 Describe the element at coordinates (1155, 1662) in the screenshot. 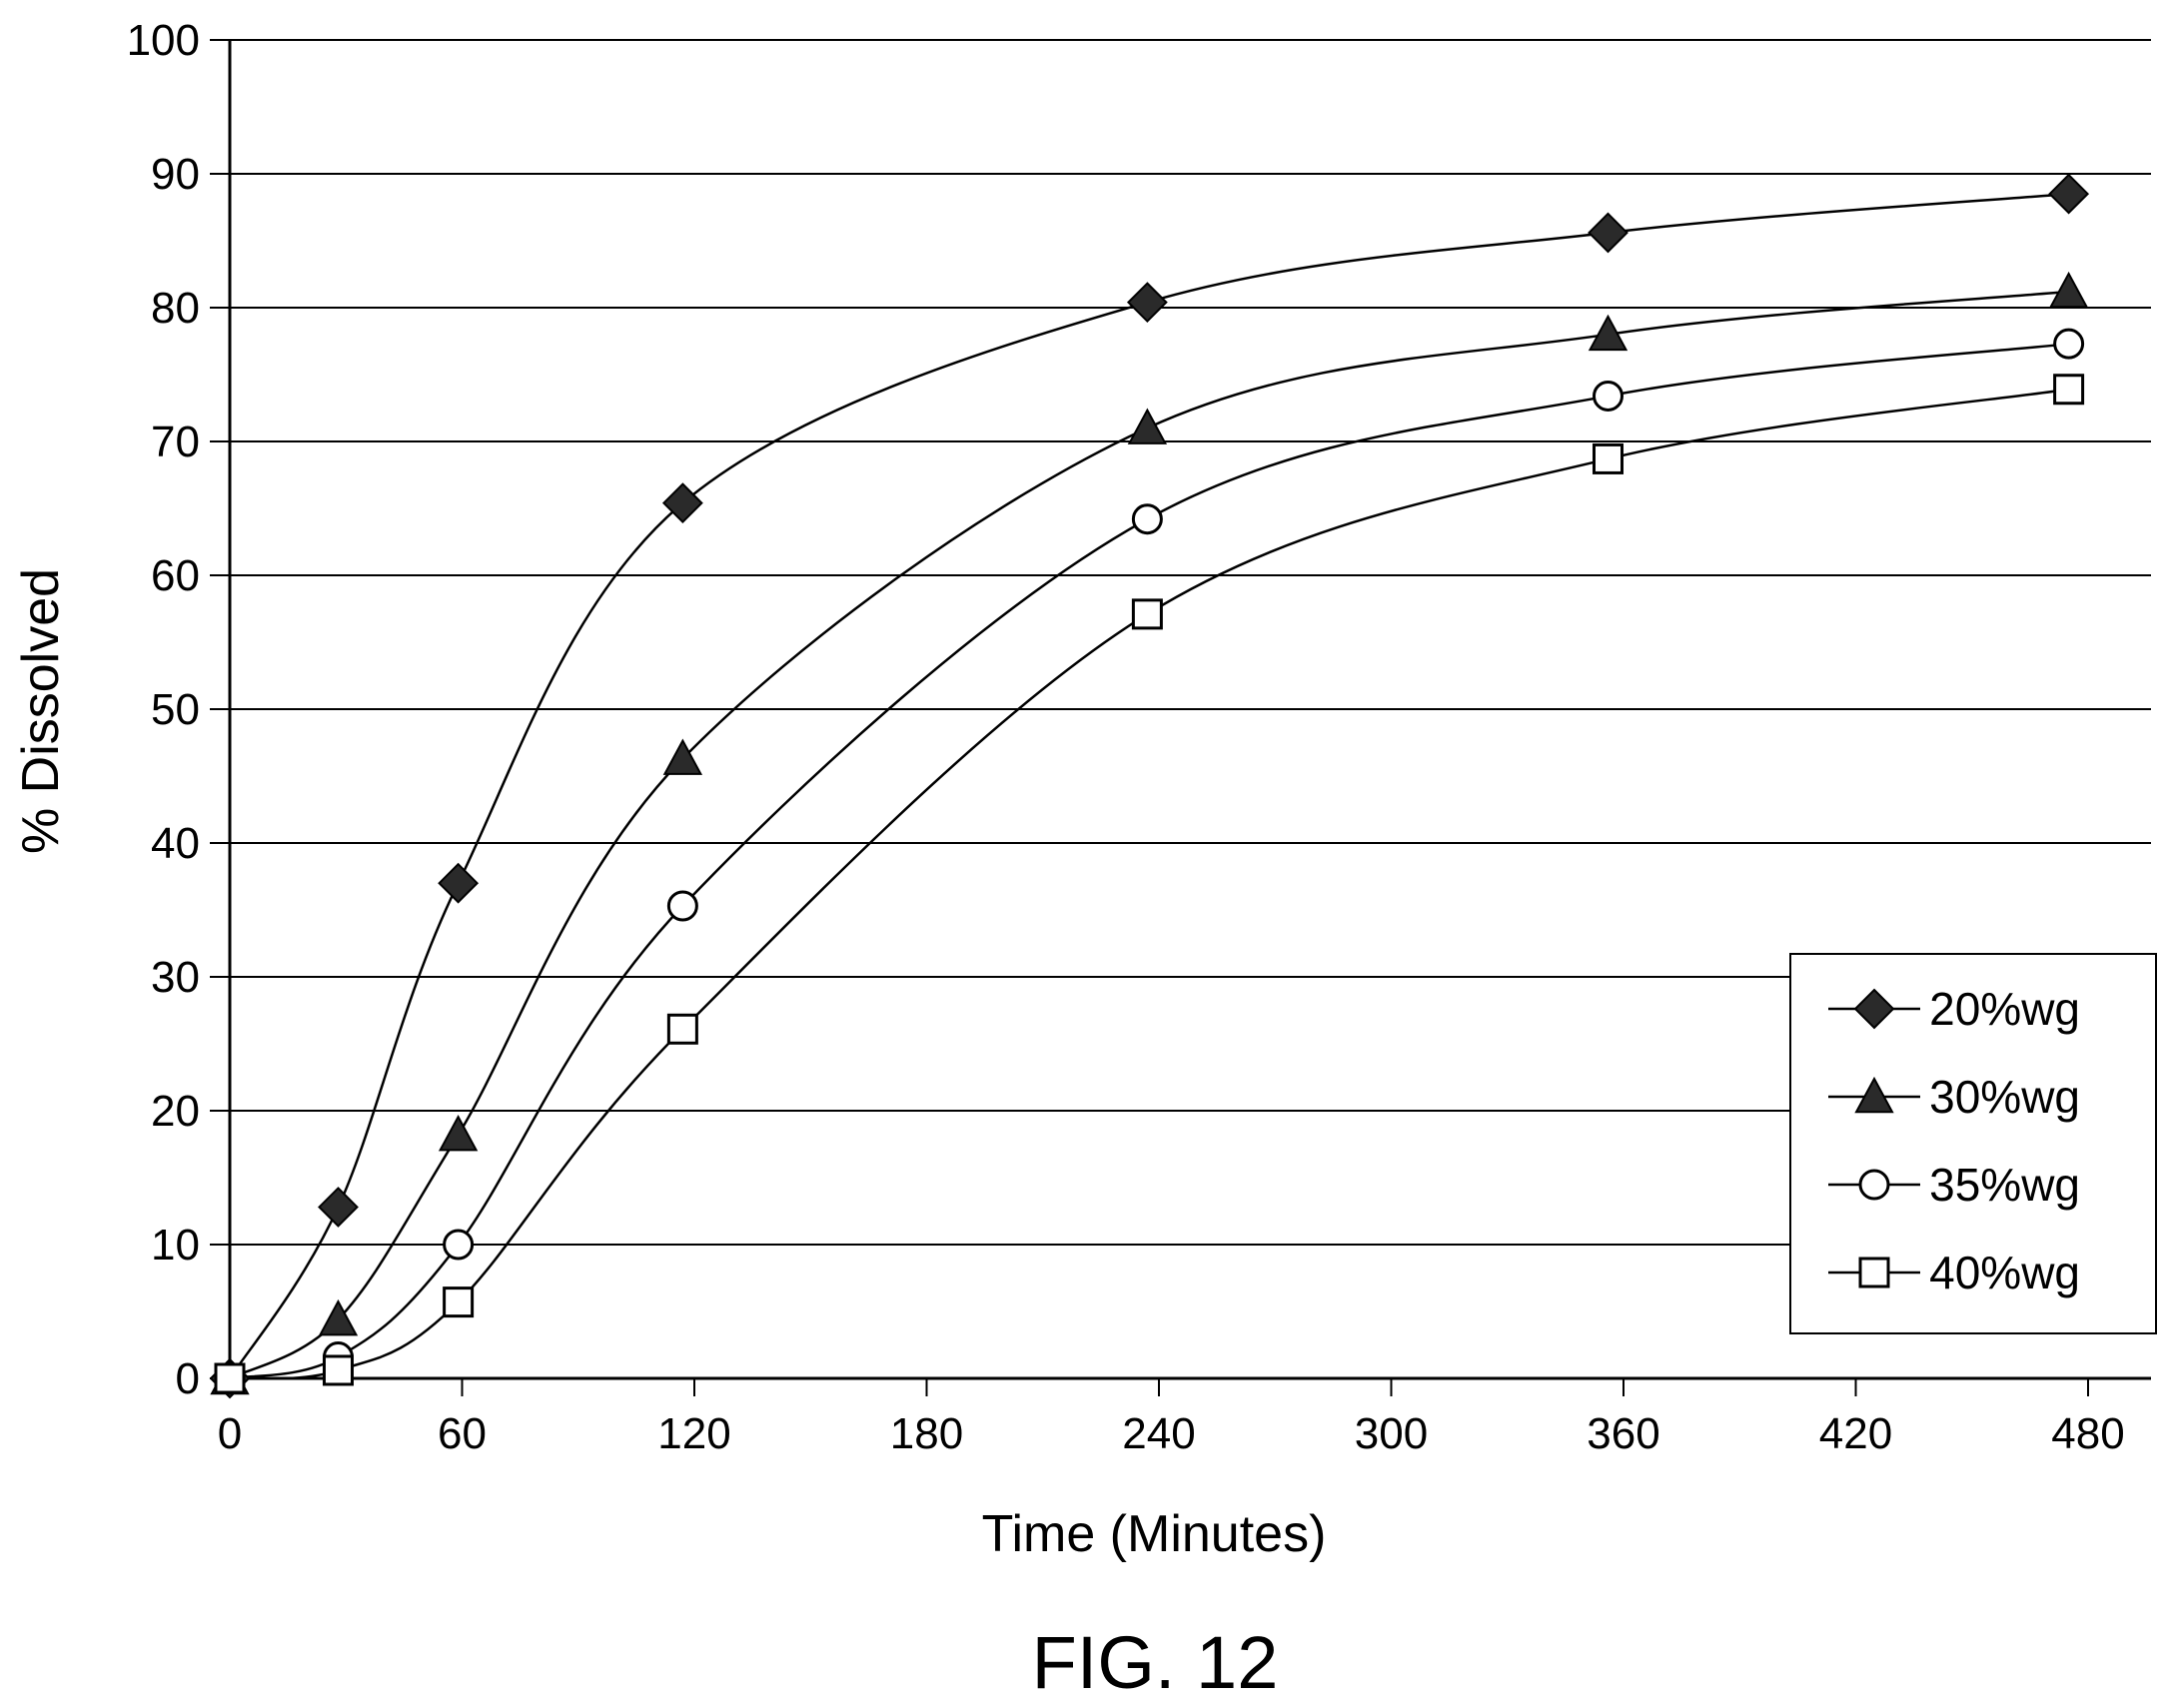

I see `figure-caption: FIG. 12` at that location.